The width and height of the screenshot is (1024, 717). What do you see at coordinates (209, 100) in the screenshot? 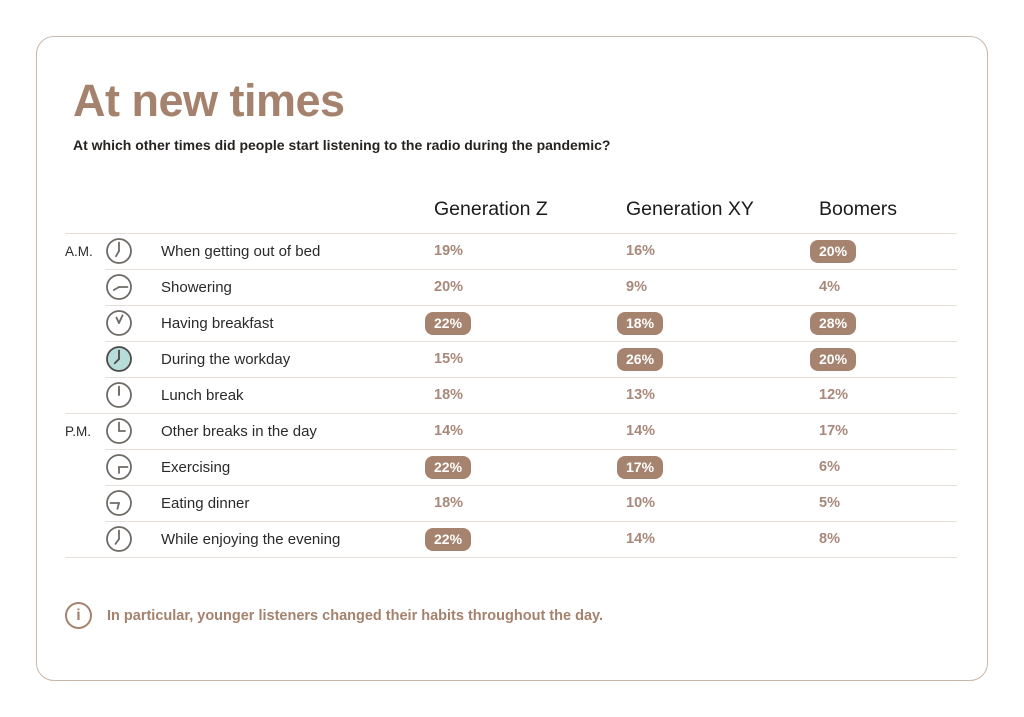
I see `page-title: At new times` at bounding box center [209, 100].